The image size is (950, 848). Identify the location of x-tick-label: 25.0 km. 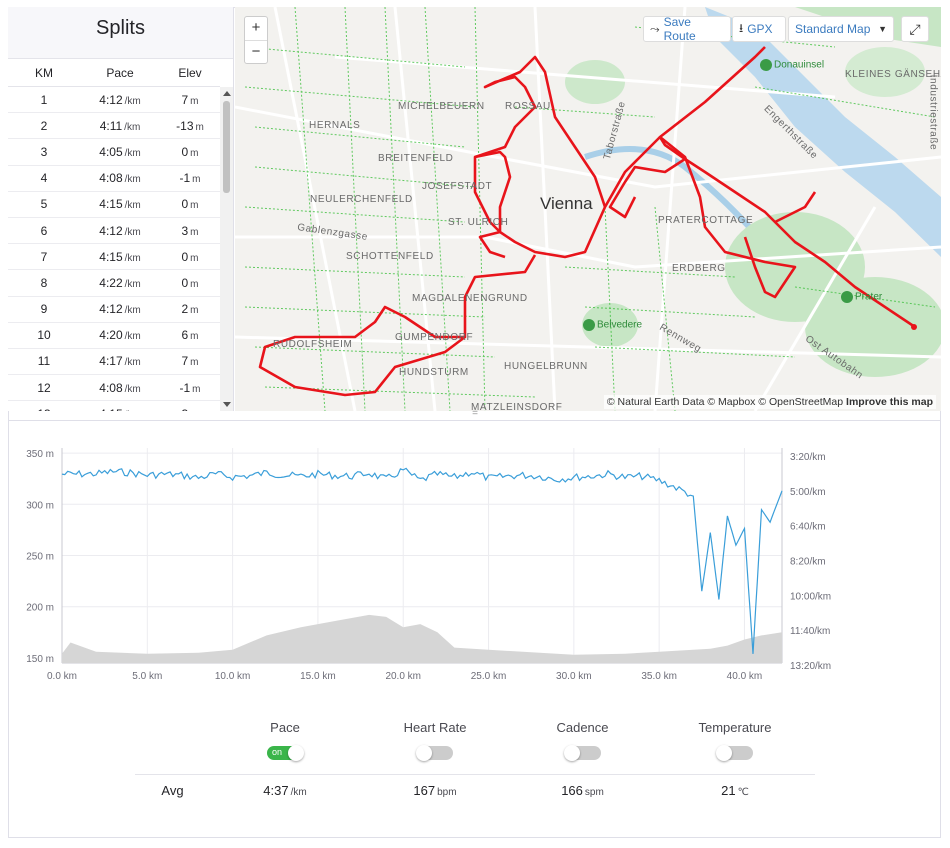
(489, 676).